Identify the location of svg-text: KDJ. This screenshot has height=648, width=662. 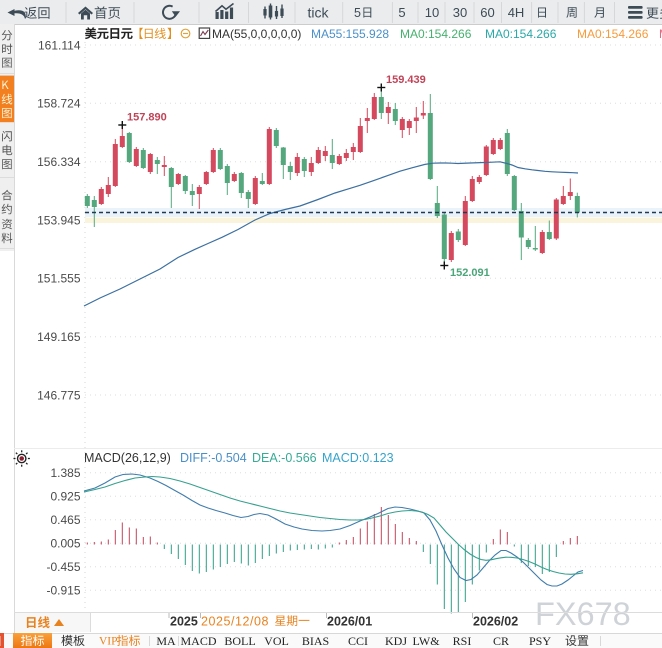
(396, 641).